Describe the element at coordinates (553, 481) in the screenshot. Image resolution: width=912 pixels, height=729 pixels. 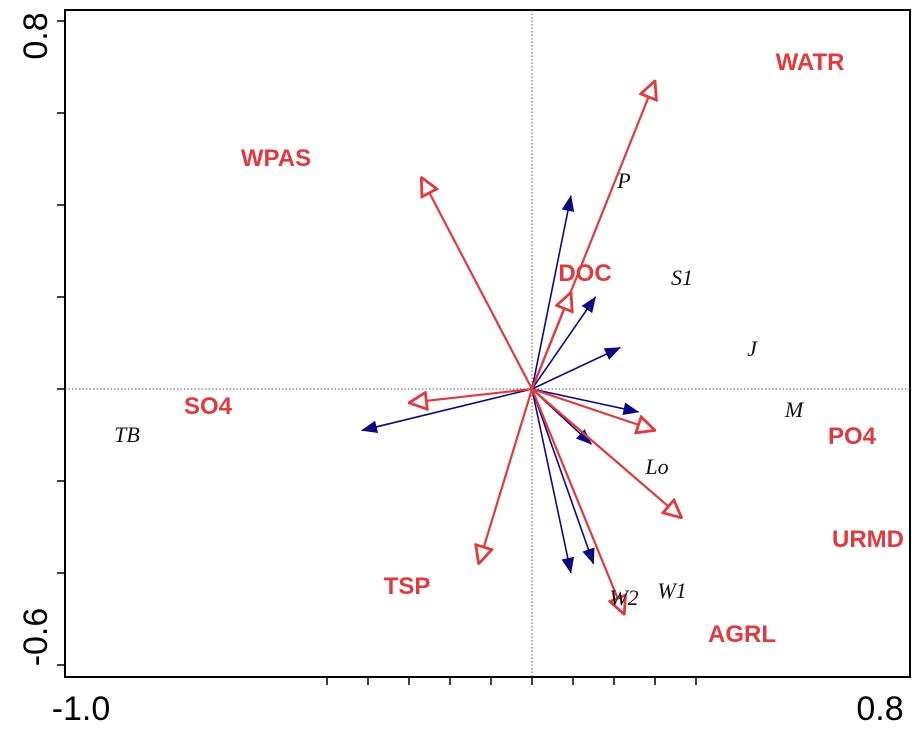
I see `species-arrow-w2` at that location.